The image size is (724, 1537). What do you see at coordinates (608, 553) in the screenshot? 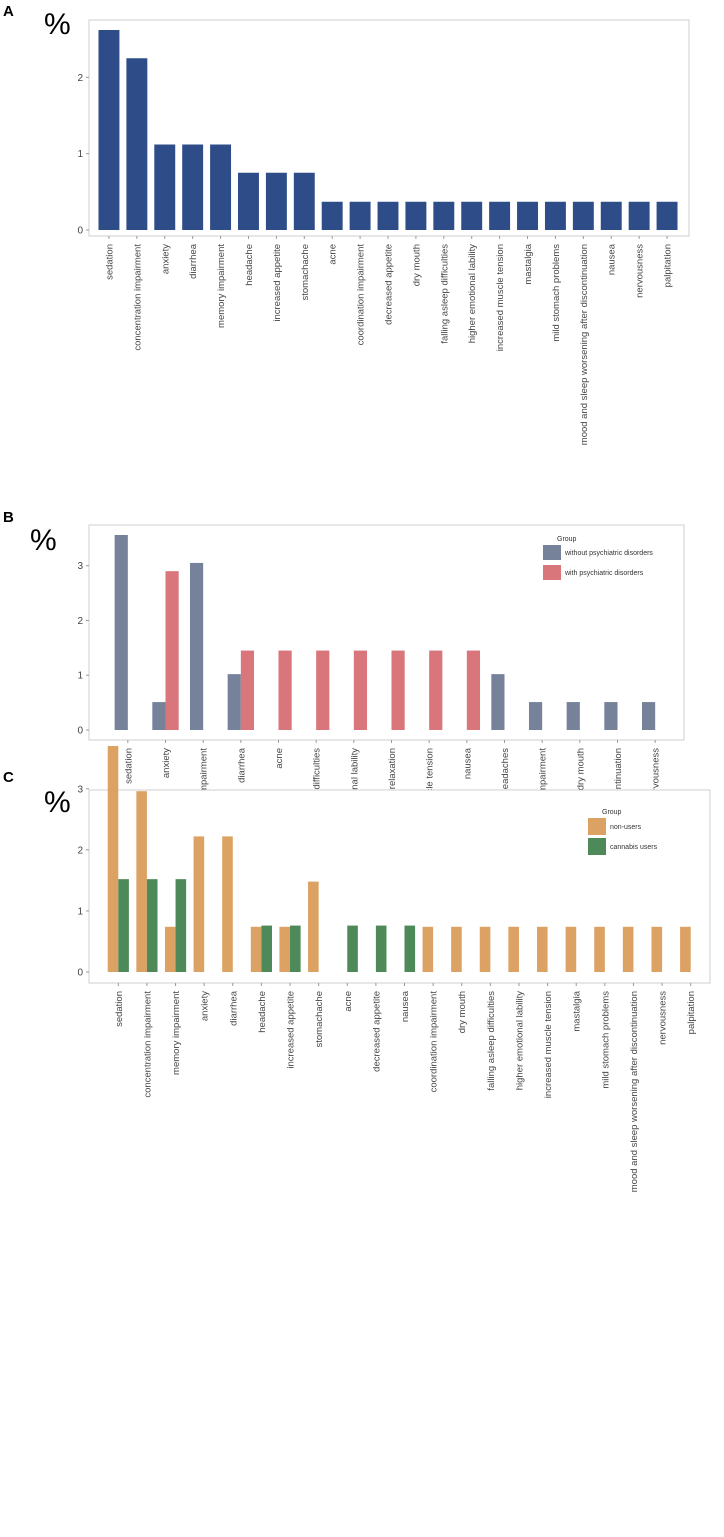
I see `legend-label: without psychiatric disorders` at bounding box center [608, 553].